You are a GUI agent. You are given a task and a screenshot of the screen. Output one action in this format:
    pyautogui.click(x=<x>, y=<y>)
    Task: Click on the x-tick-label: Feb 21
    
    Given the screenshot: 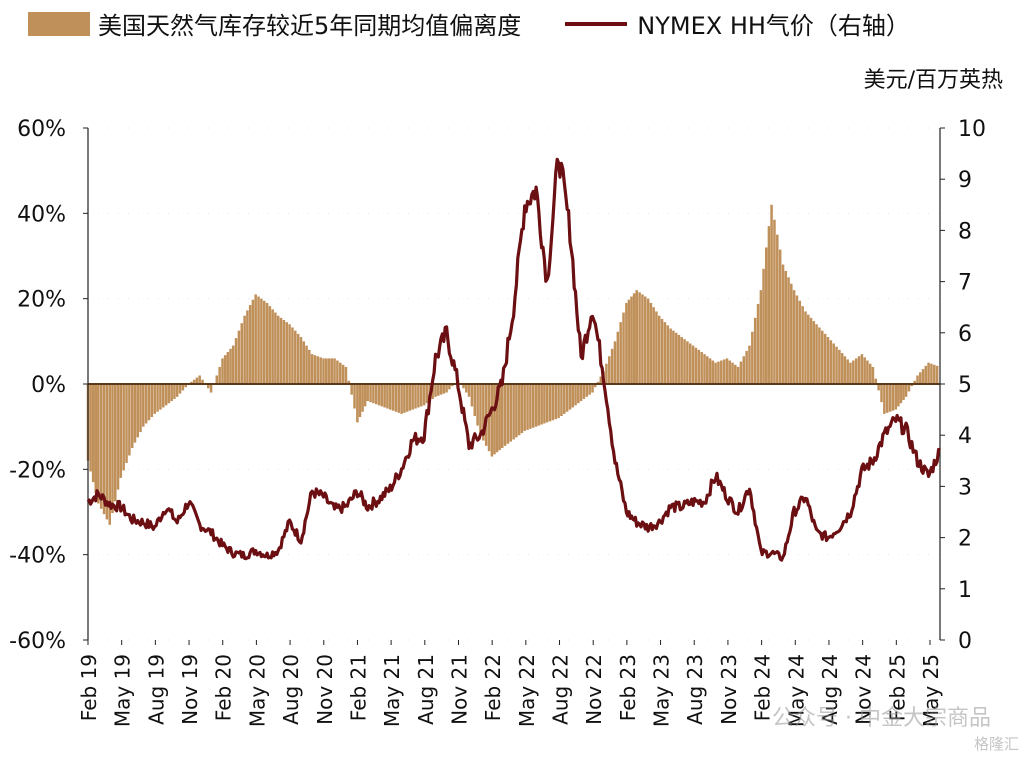 What is the action you would take?
    pyautogui.click(x=358, y=687)
    